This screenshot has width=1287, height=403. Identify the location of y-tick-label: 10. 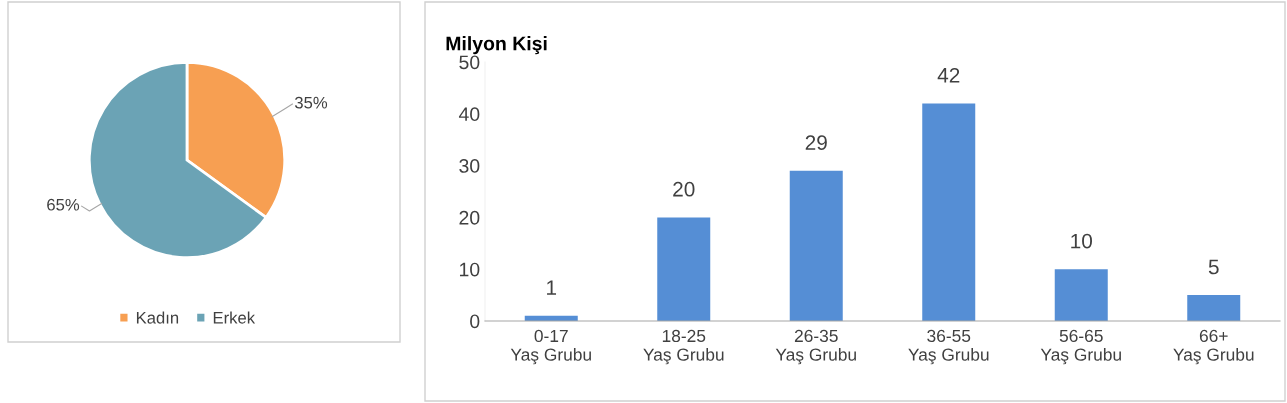
(470, 269).